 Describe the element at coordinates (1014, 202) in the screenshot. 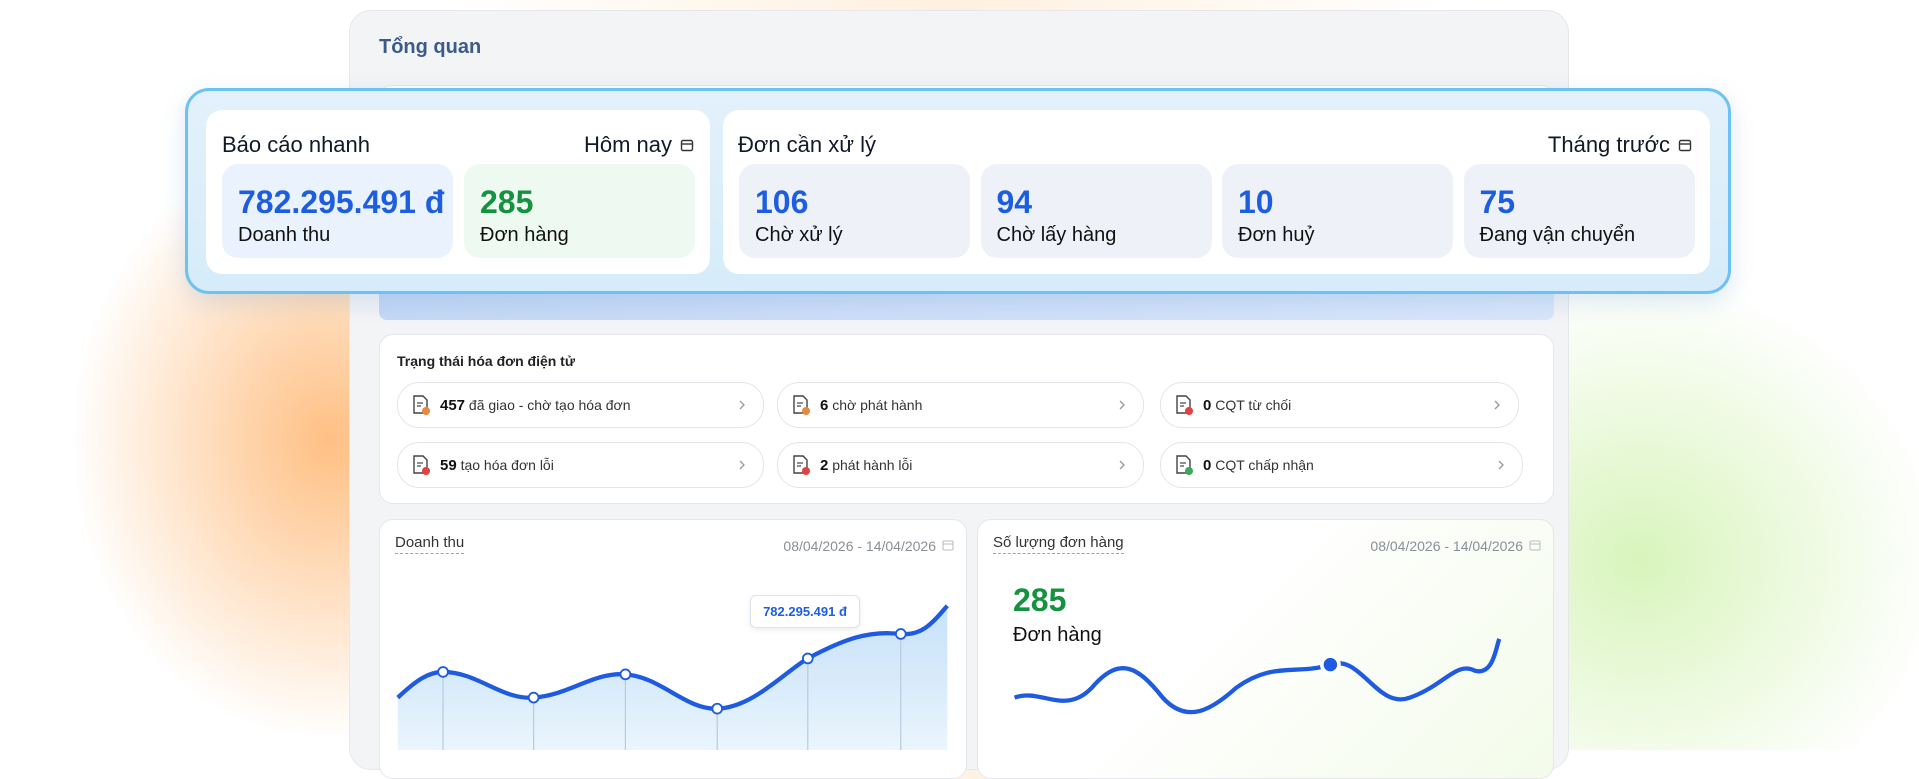

I see `stat-value: 94` at that location.